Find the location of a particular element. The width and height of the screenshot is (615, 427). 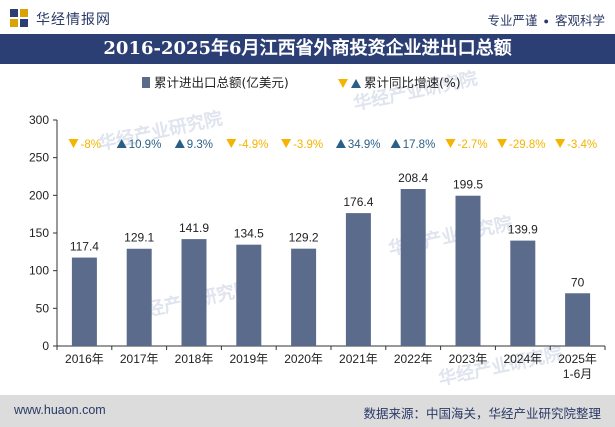

legend-rate-label: 累计同比增速(%) is located at coordinates (412, 82).